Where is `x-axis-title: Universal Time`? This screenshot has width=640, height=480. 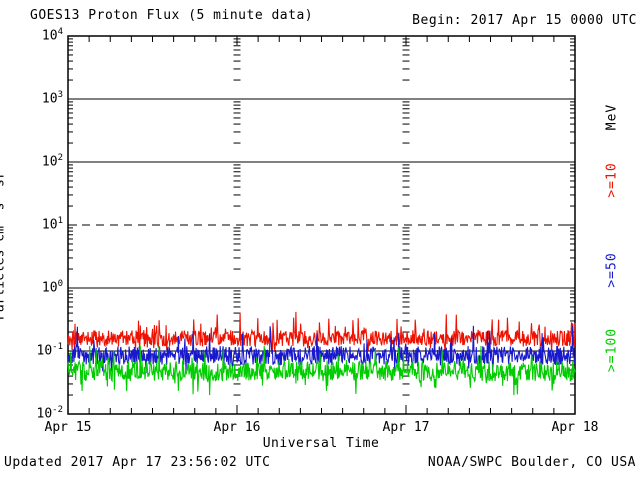 x-axis-title: Universal Time is located at coordinates (321, 443).